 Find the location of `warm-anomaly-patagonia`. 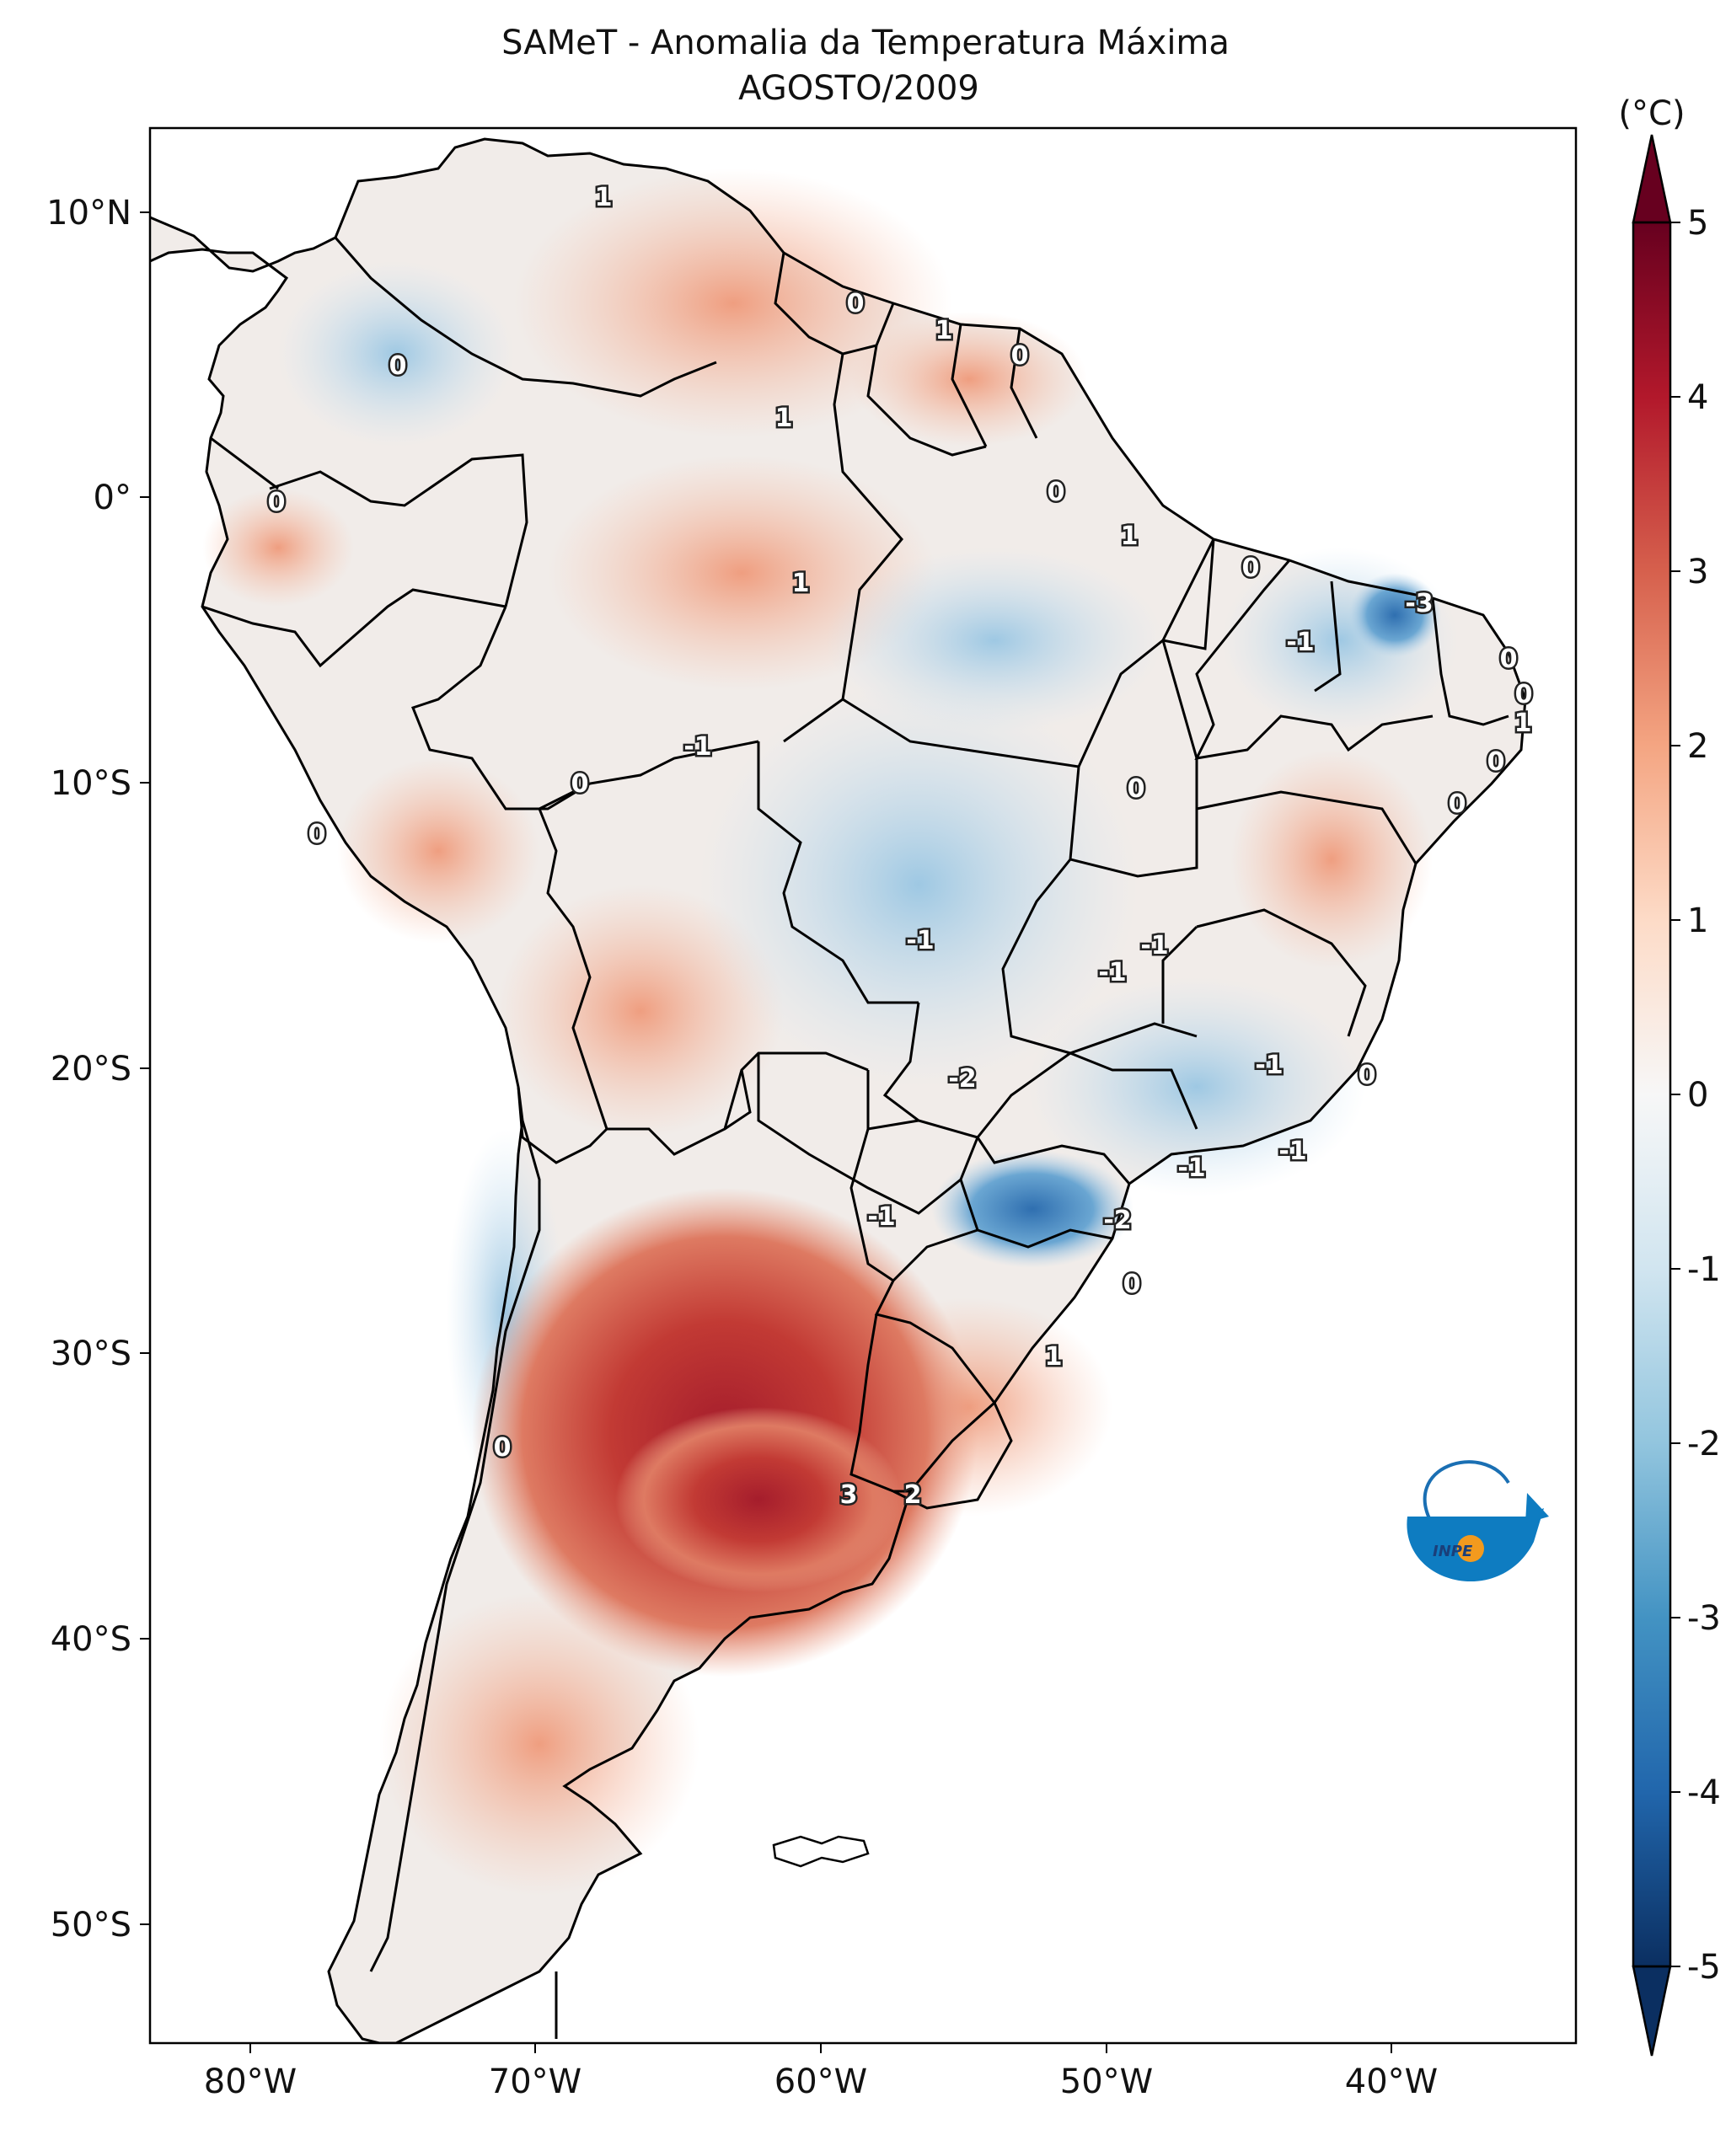

warm-anomaly-patagonia is located at coordinates (539, 1744).